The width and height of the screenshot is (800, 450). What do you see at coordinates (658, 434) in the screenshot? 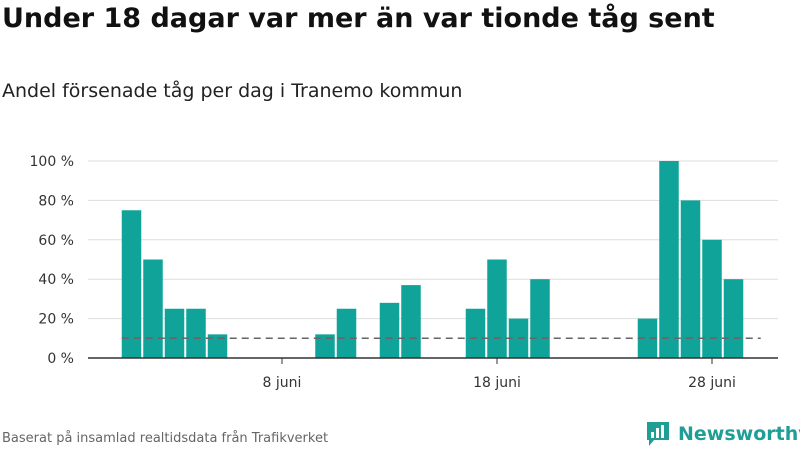
I see `newsworthy-logo-icon` at bounding box center [658, 434].